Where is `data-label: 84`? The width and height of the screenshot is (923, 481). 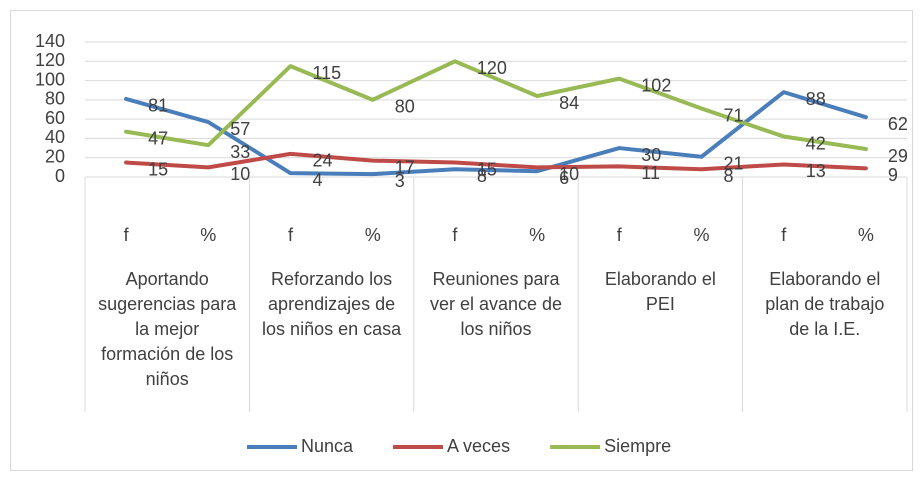
data-label: 84 is located at coordinates (569, 103).